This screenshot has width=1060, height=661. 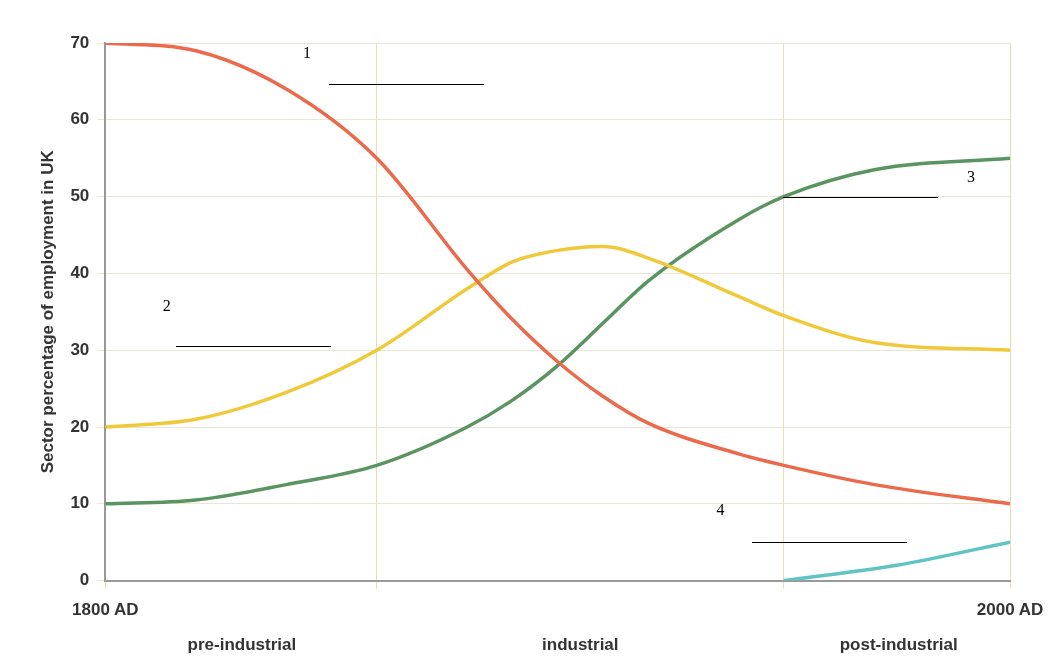 I want to click on y-tick-label: 60, so click(x=80, y=119).